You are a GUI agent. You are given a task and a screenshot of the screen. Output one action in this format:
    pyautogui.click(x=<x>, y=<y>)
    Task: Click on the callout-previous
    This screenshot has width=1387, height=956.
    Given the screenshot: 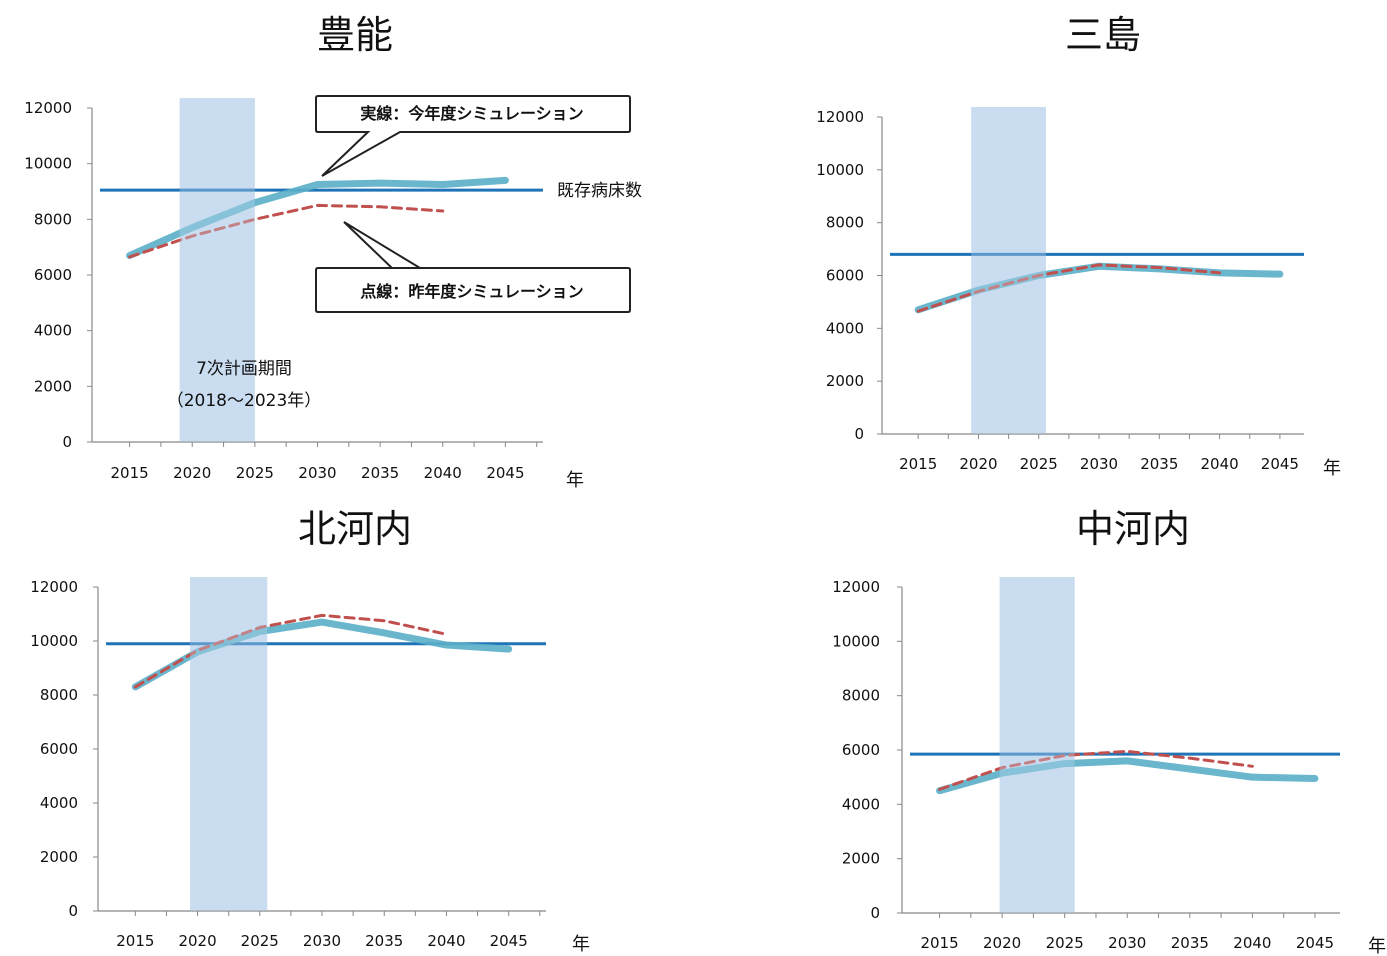 What is the action you would take?
    pyautogui.click(x=473, y=267)
    